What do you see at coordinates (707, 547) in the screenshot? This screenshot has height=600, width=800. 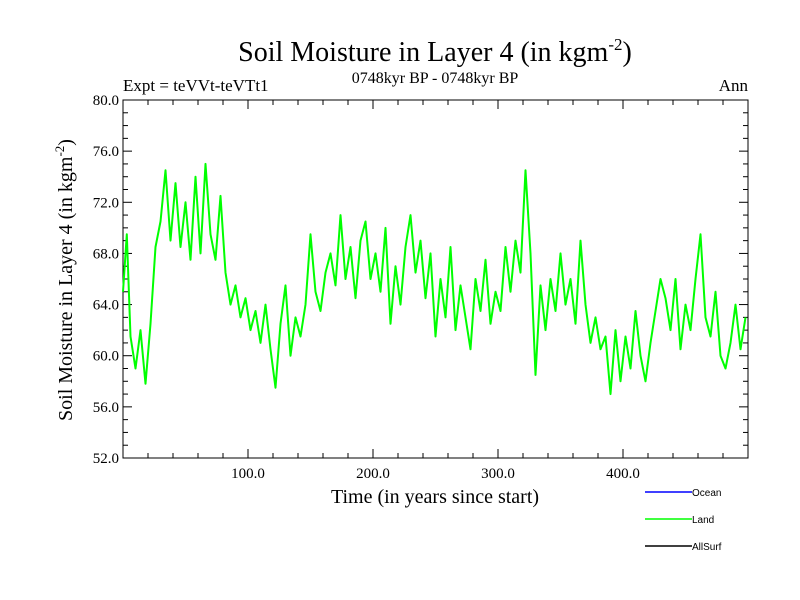 I see `legend-label-allsurf: AllSurf` at bounding box center [707, 547].